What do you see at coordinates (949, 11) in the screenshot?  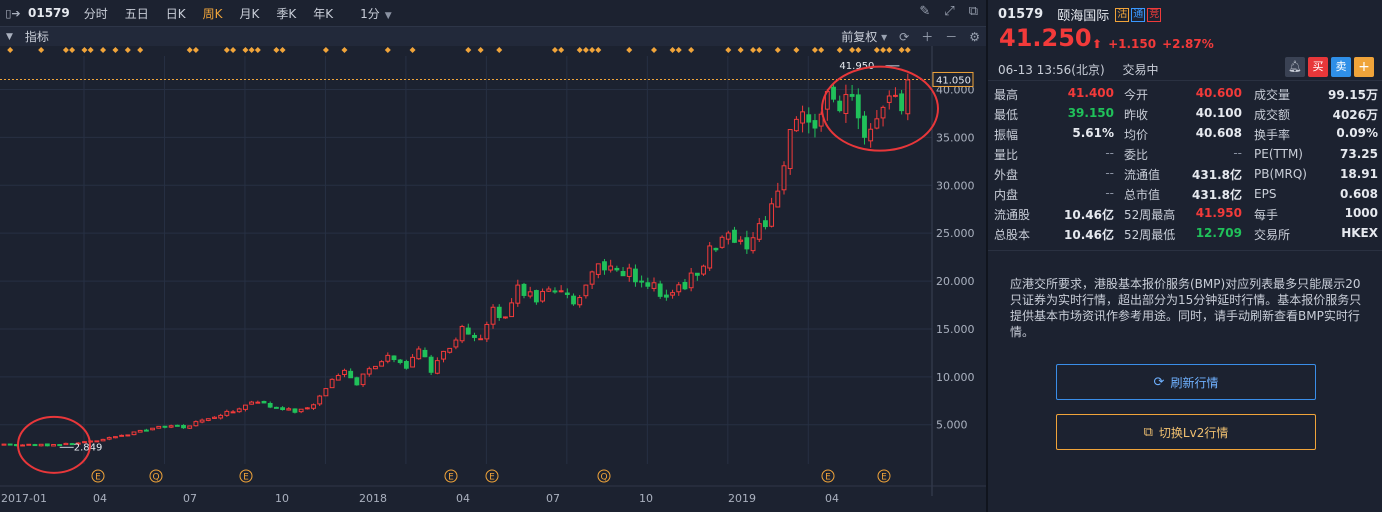 I see `fullscreen-icon: ⤢` at bounding box center [949, 11].